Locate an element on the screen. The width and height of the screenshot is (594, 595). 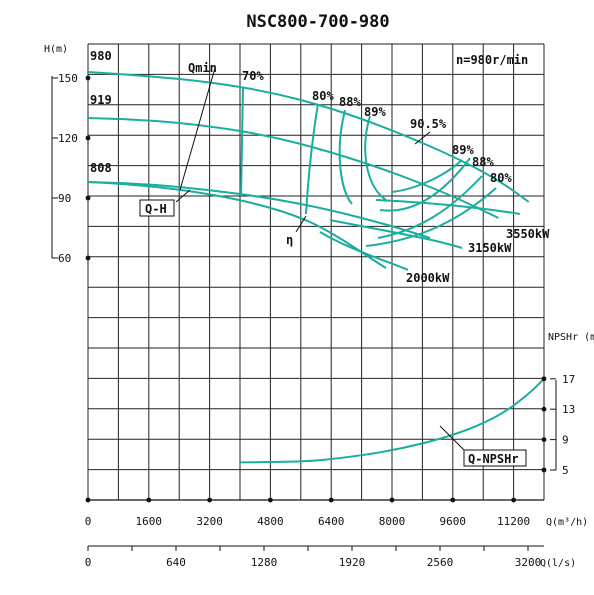
q-axis-title: Q(m³/h) is located at coordinates (567, 522).